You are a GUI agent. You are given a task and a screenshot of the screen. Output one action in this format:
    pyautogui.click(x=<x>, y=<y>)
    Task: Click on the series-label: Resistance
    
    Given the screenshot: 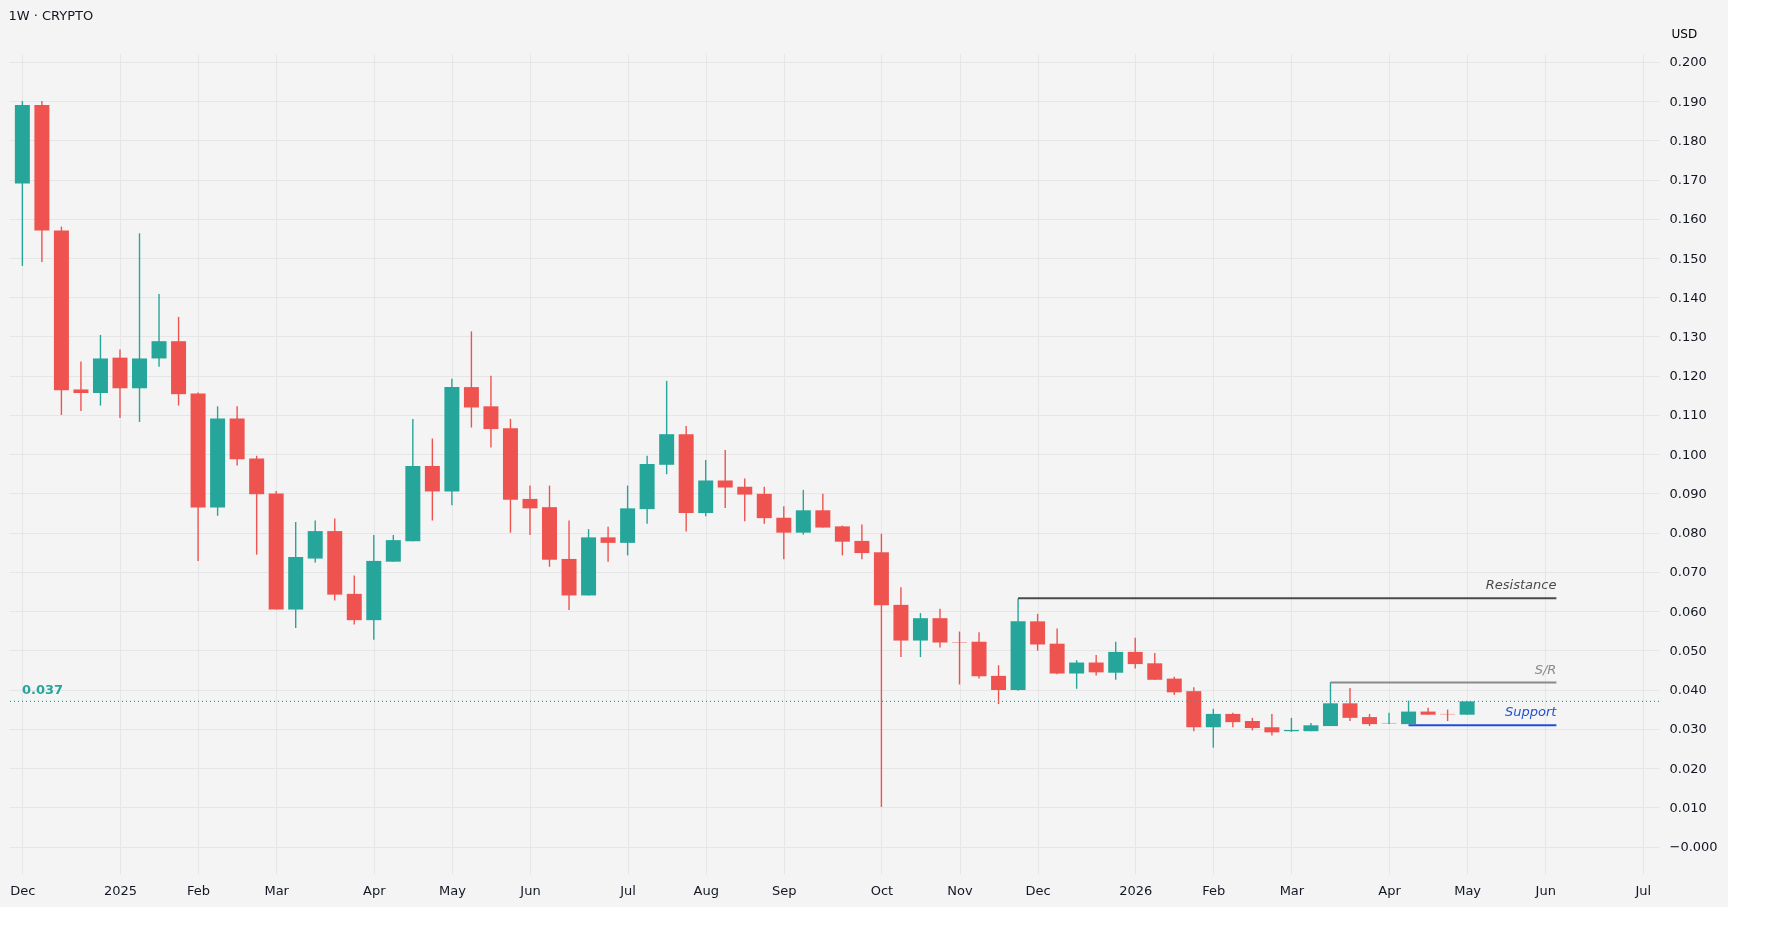 What is the action you would take?
    pyautogui.click(x=1521, y=585)
    